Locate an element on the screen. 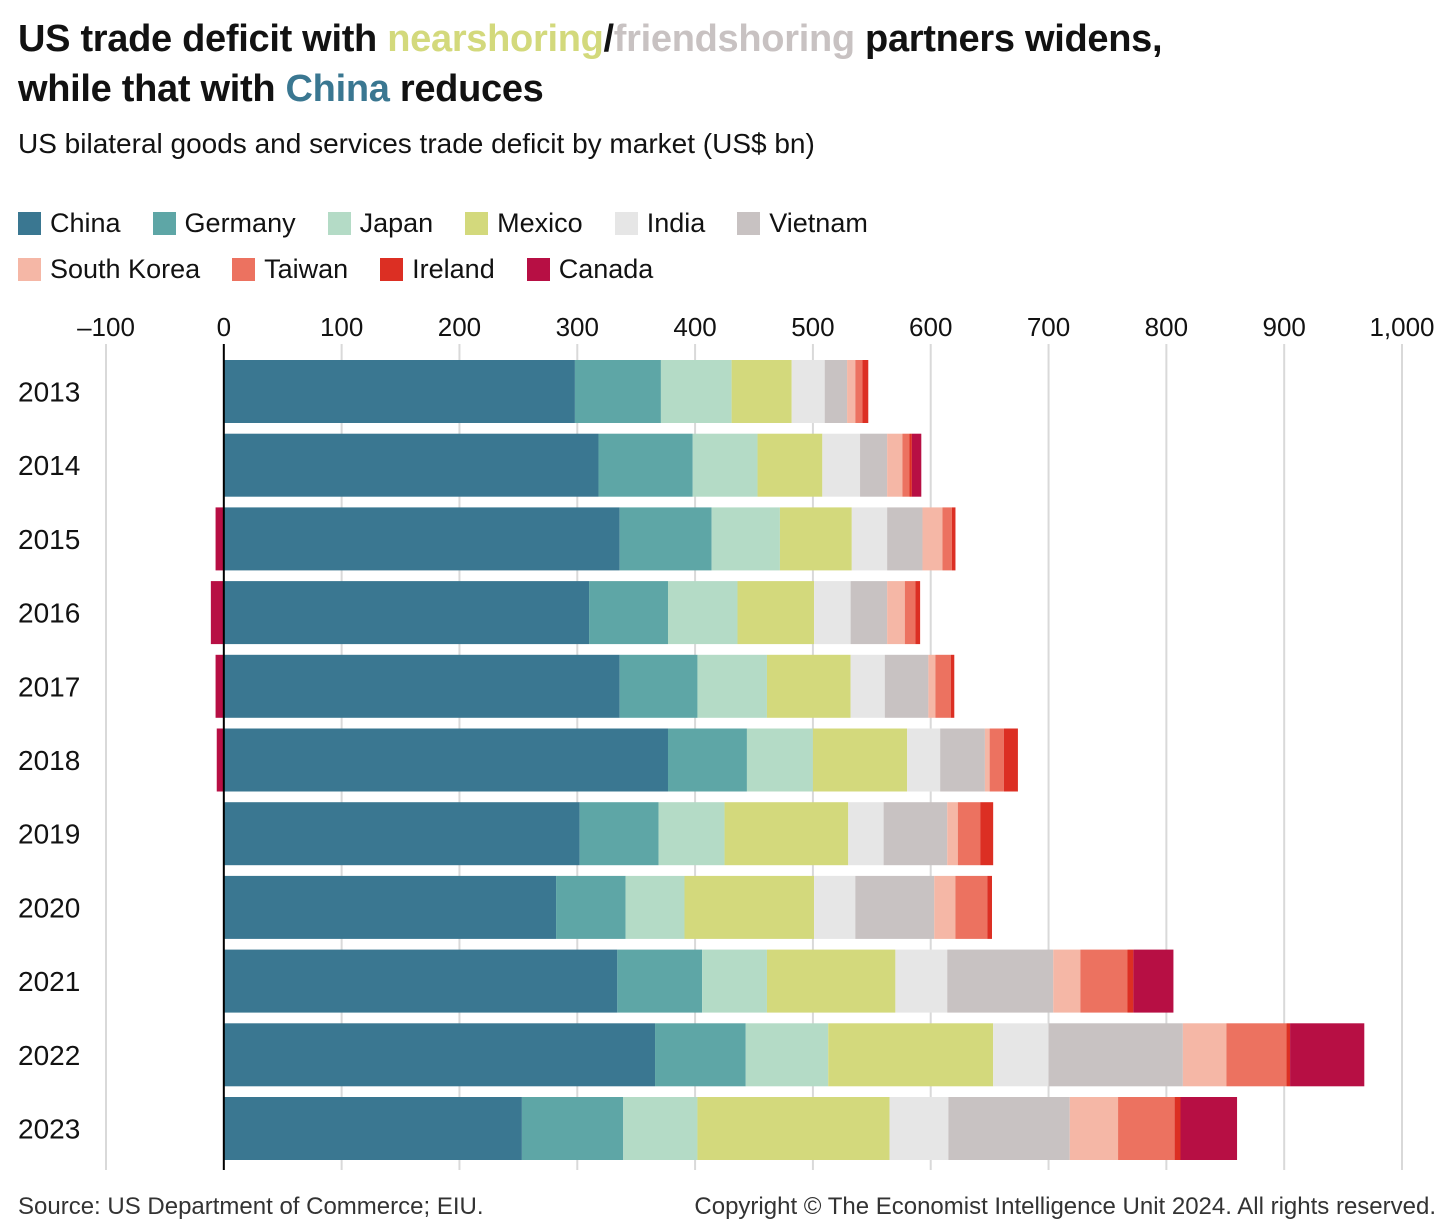 The height and width of the screenshot is (1231, 1456). bar-segment-india-2016 is located at coordinates (832, 613).